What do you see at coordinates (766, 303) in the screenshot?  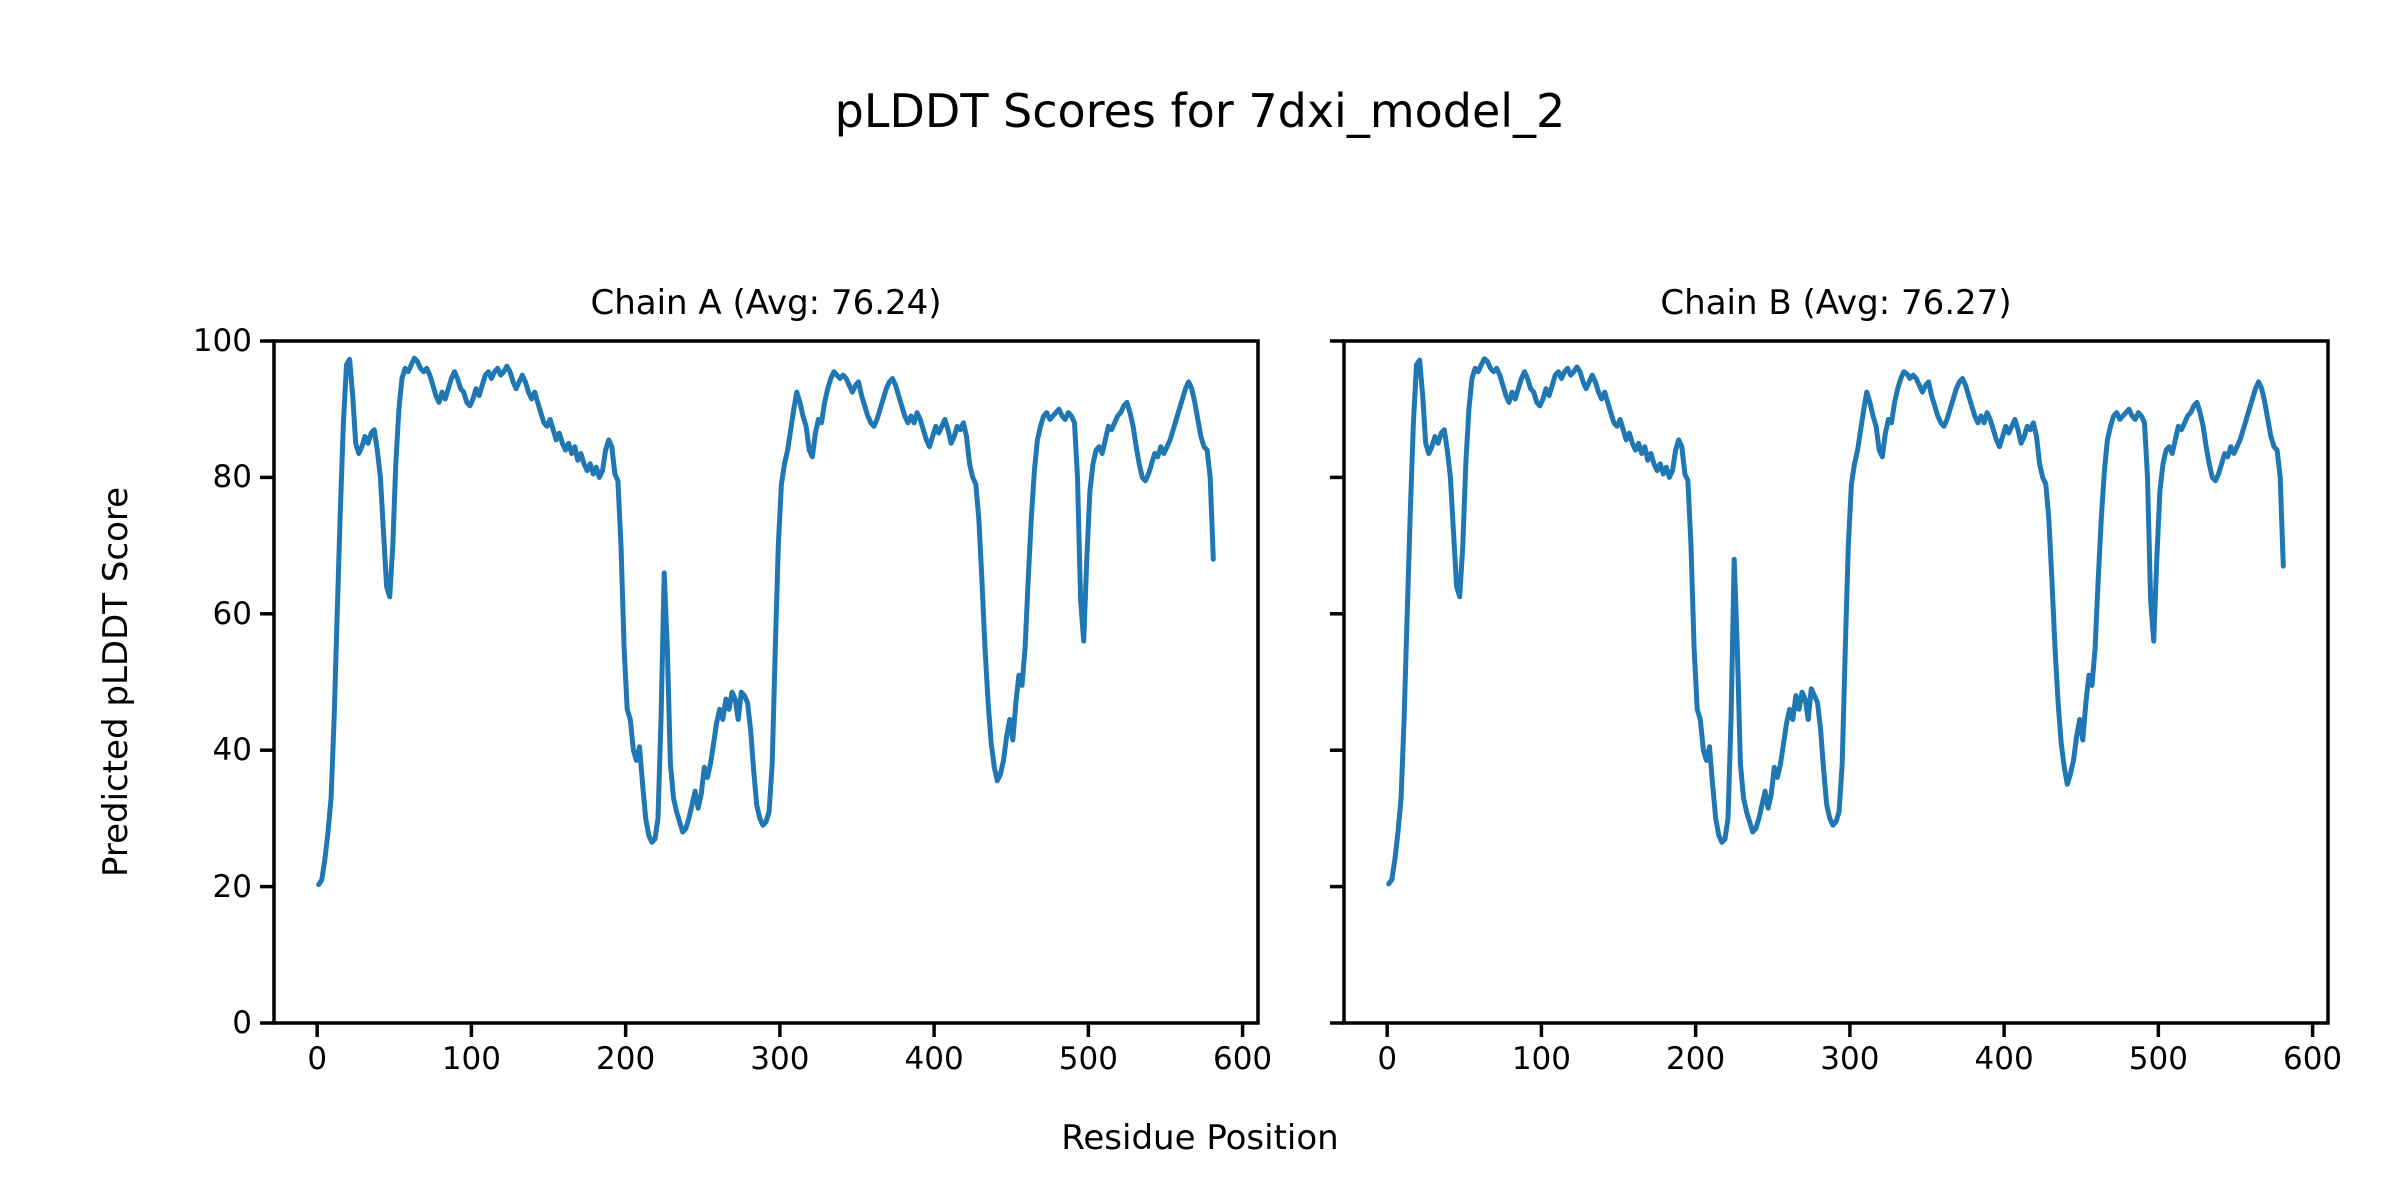 I see `subplot-chain-a-title: Chain A (Avg: 76.24)` at bounding box center [766, 303].